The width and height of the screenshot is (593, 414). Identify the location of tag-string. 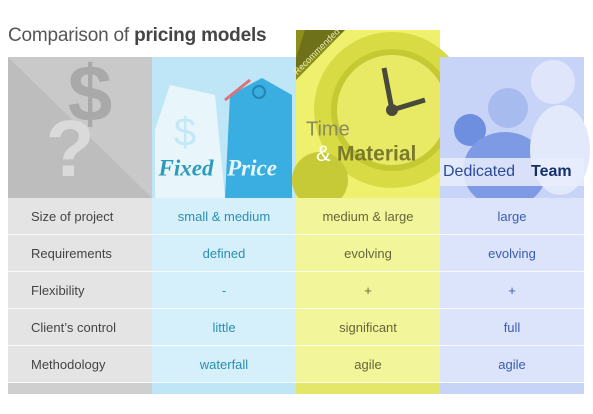
(237, 90).